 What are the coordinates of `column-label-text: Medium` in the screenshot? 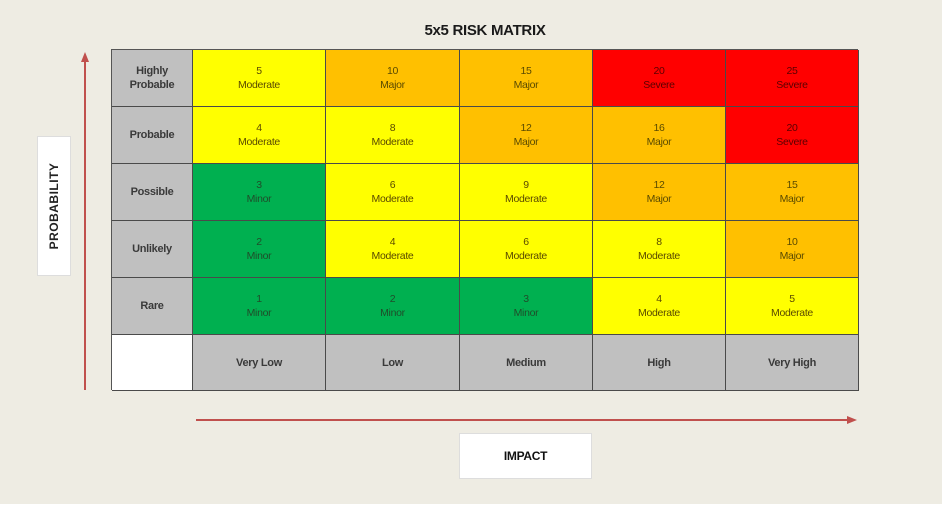 It's located at (526, 362).